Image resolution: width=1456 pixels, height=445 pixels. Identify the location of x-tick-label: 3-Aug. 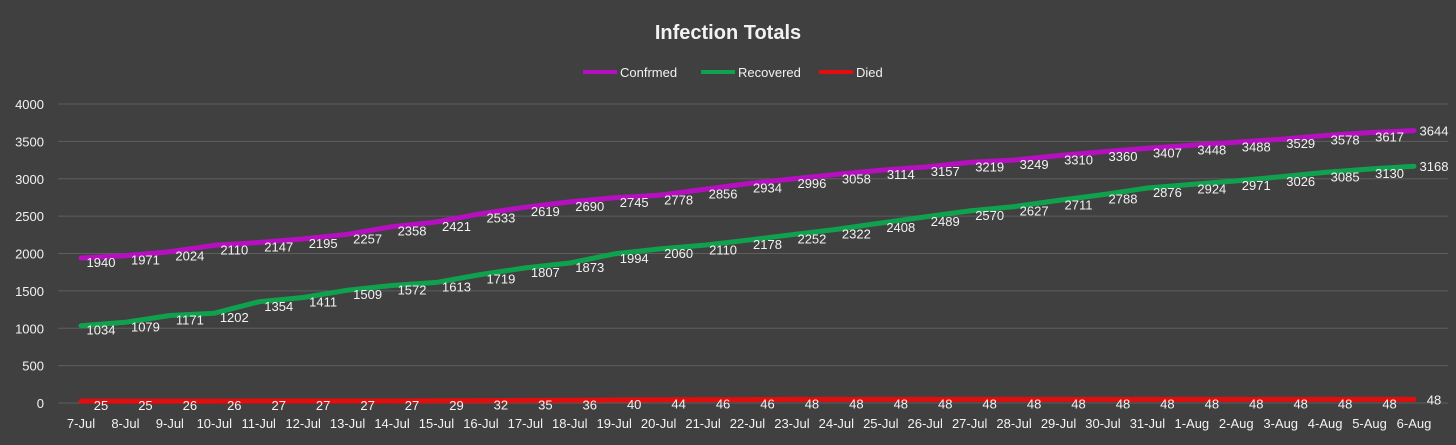
(1280, 423).